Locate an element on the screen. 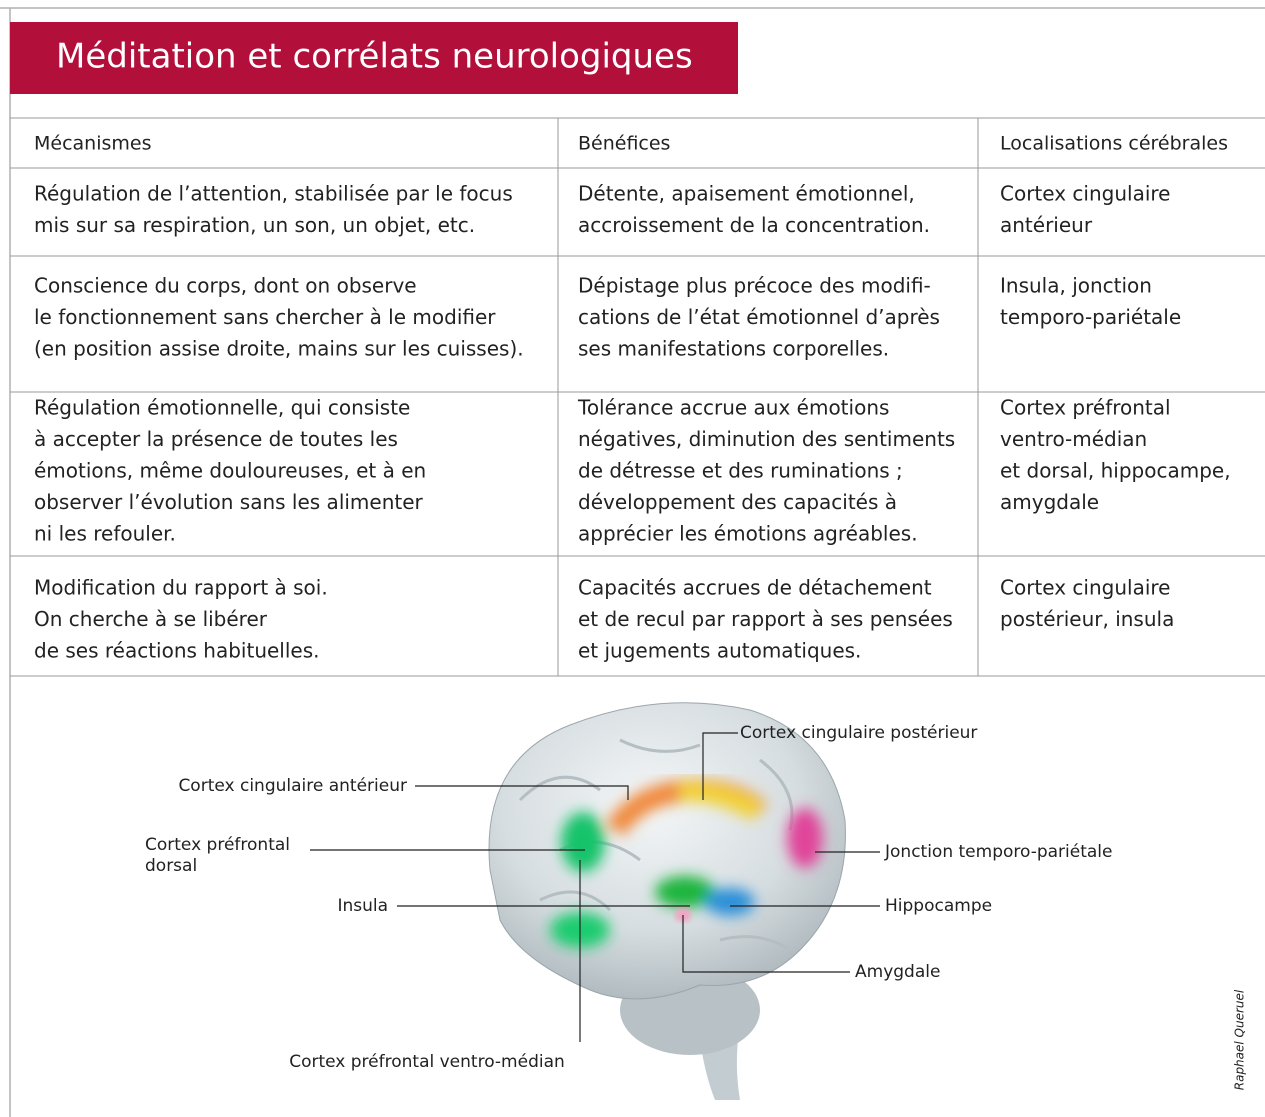  cell-text: temporo-pariétale is located at coordinates (1090, 317).